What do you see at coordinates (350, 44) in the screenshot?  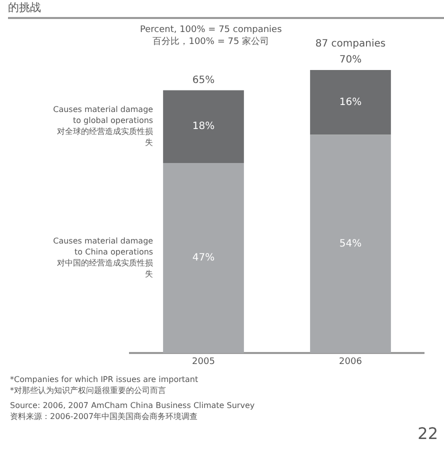 I see `text: 87 companies` at bounding box center [350, 44].